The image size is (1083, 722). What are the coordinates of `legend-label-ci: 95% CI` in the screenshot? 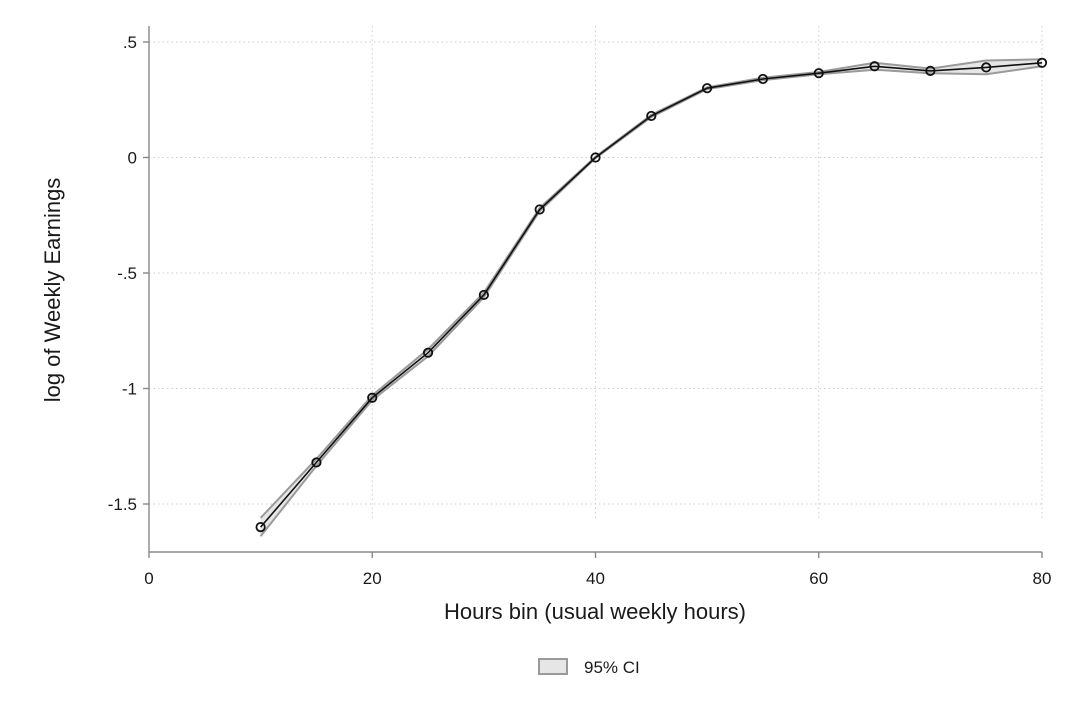 It's located at (612, 667).